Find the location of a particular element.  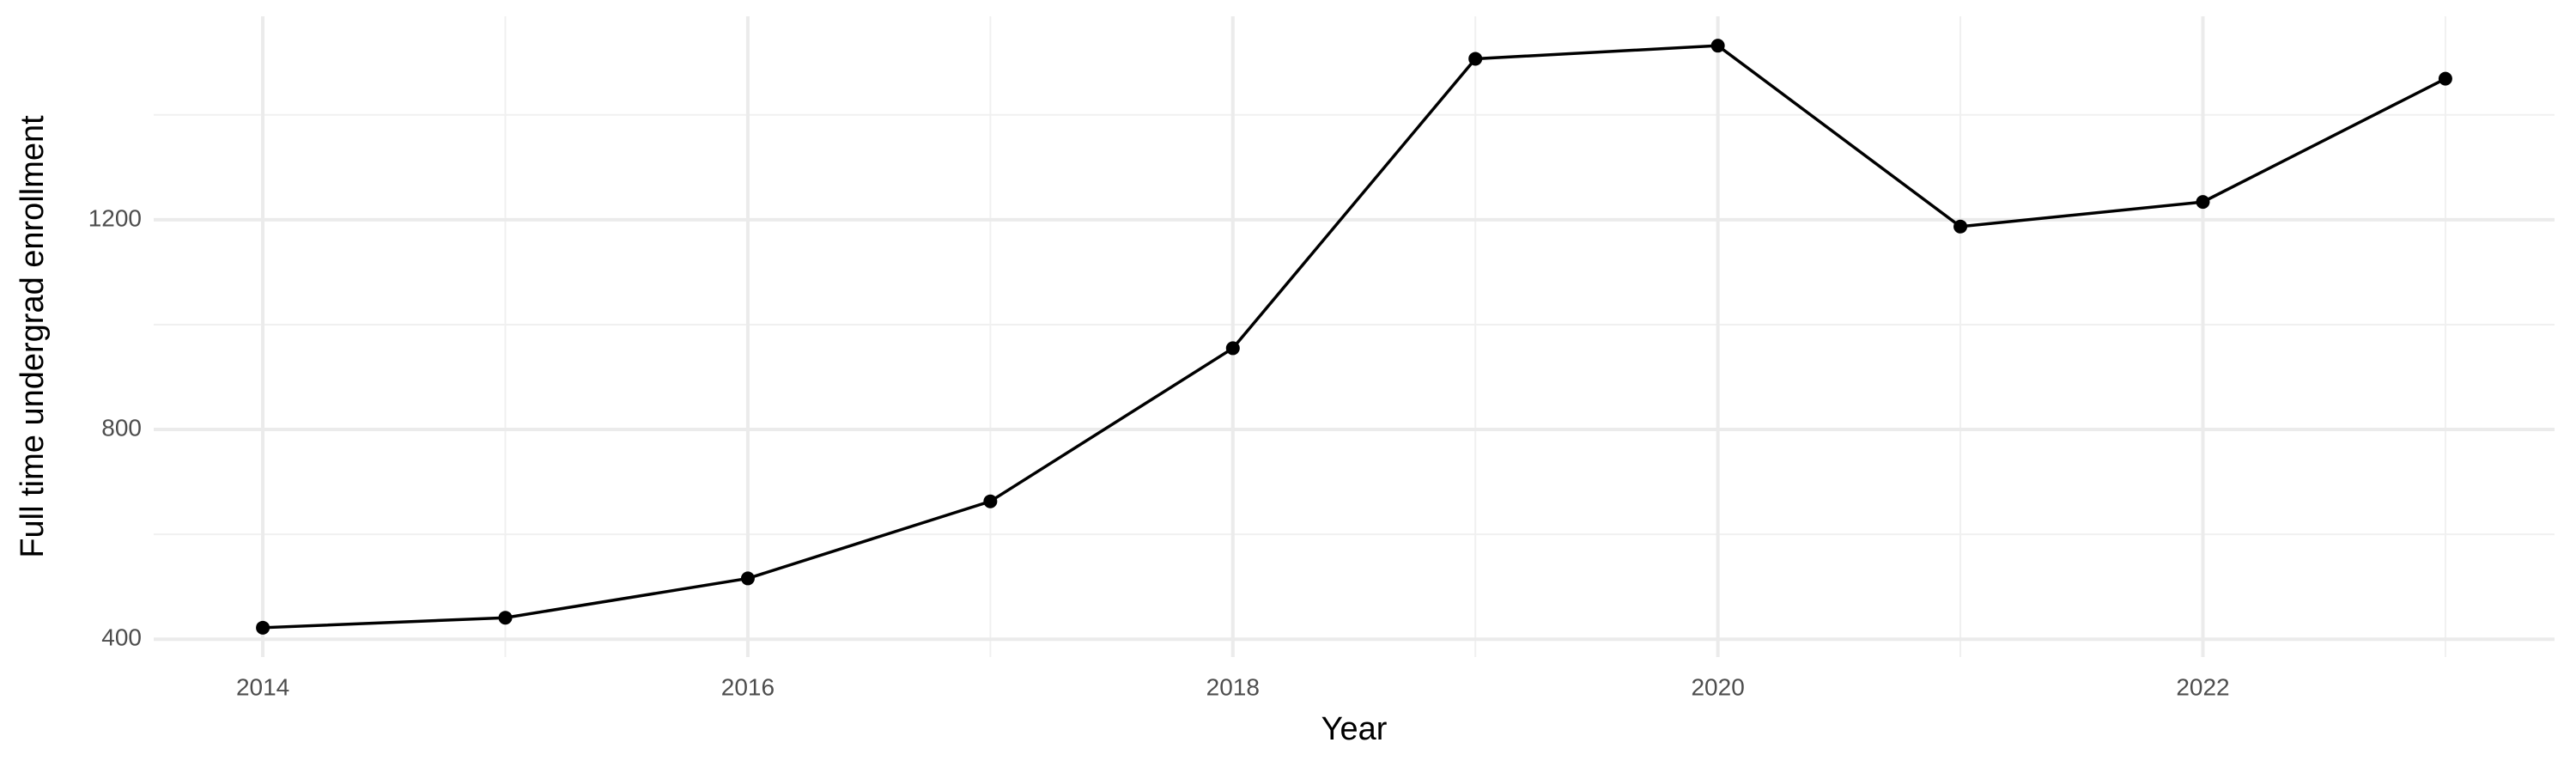

x-tick-label: 2016 is located at coordinates (748, 686).